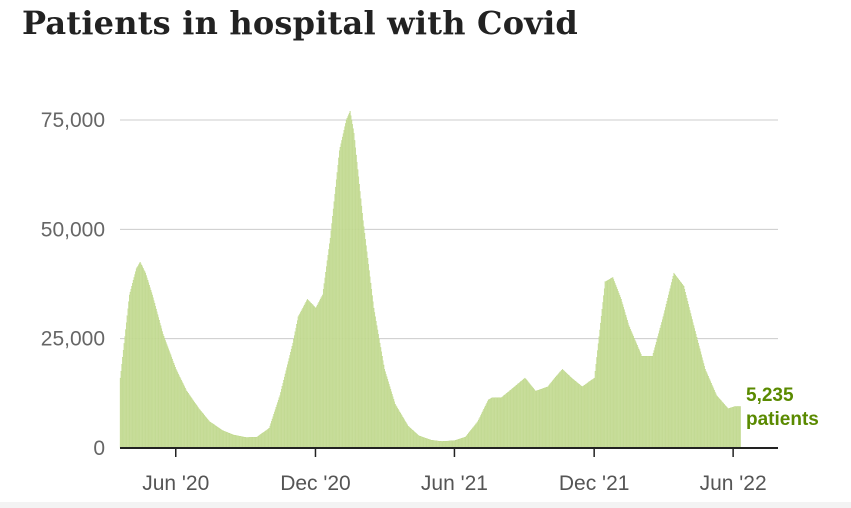 Image resolution: width=851 pixels, height=508 pixels. What do you see at coordinates (315, 483) in the screenshot?
I see `x-tick-label: Dec '20` at bounding box center [315, 483].